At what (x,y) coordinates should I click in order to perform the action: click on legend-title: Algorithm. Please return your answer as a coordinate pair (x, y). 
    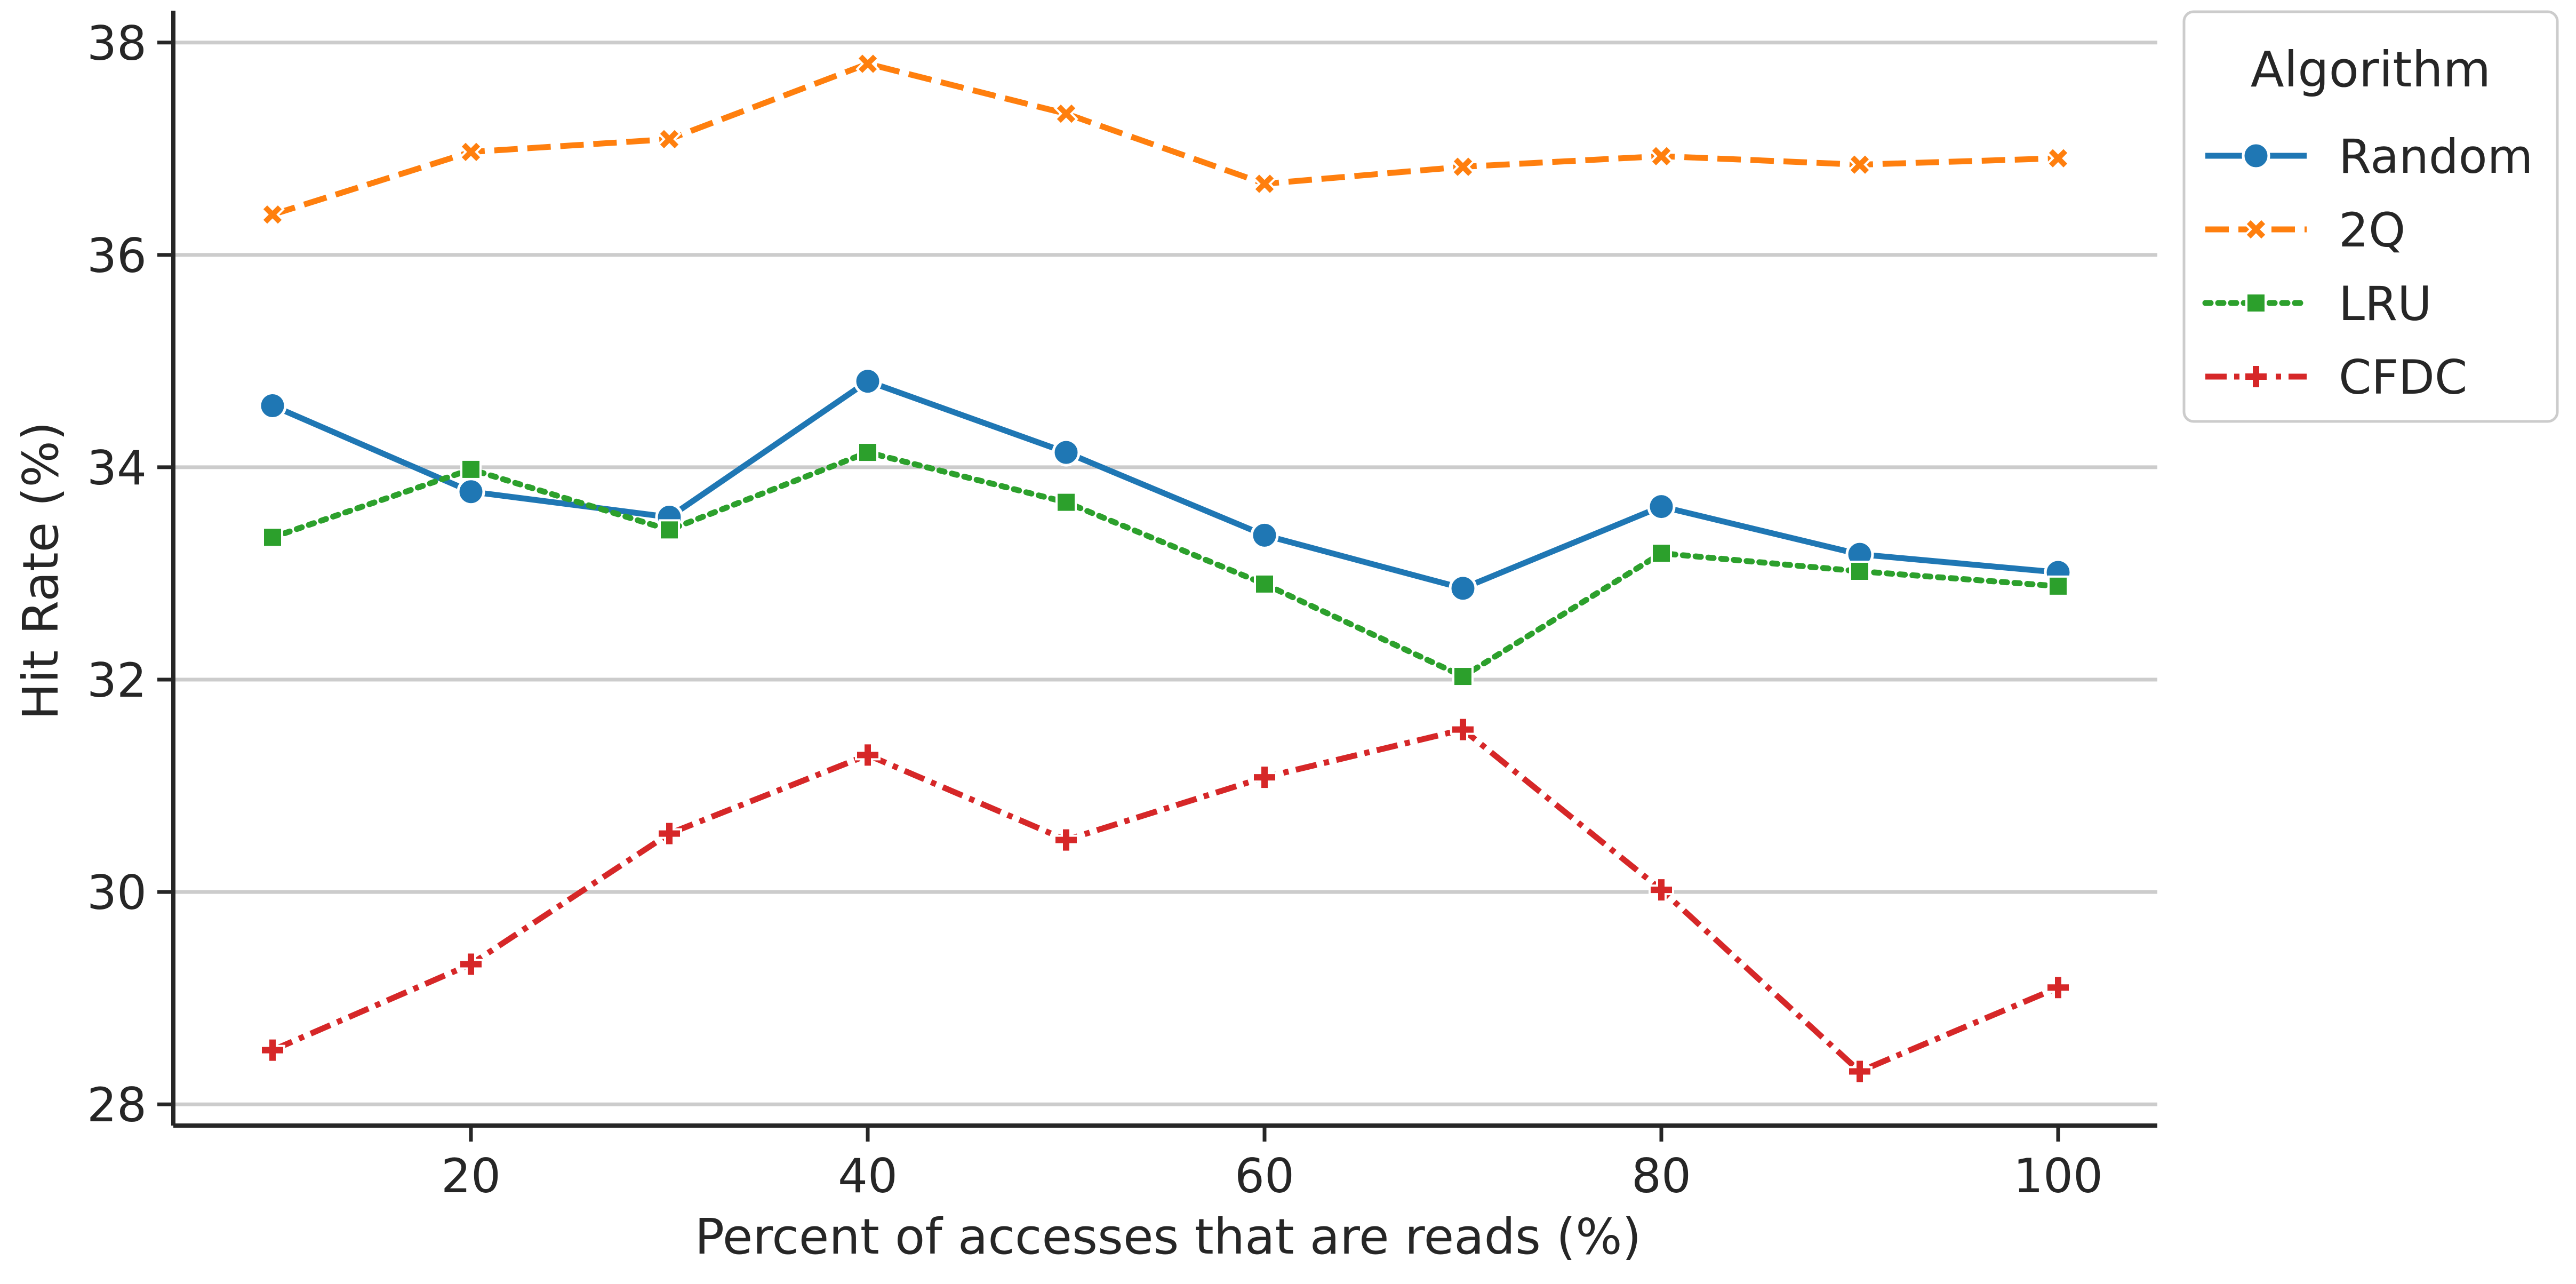
    Looking at the image, I should click on (2371, 69).